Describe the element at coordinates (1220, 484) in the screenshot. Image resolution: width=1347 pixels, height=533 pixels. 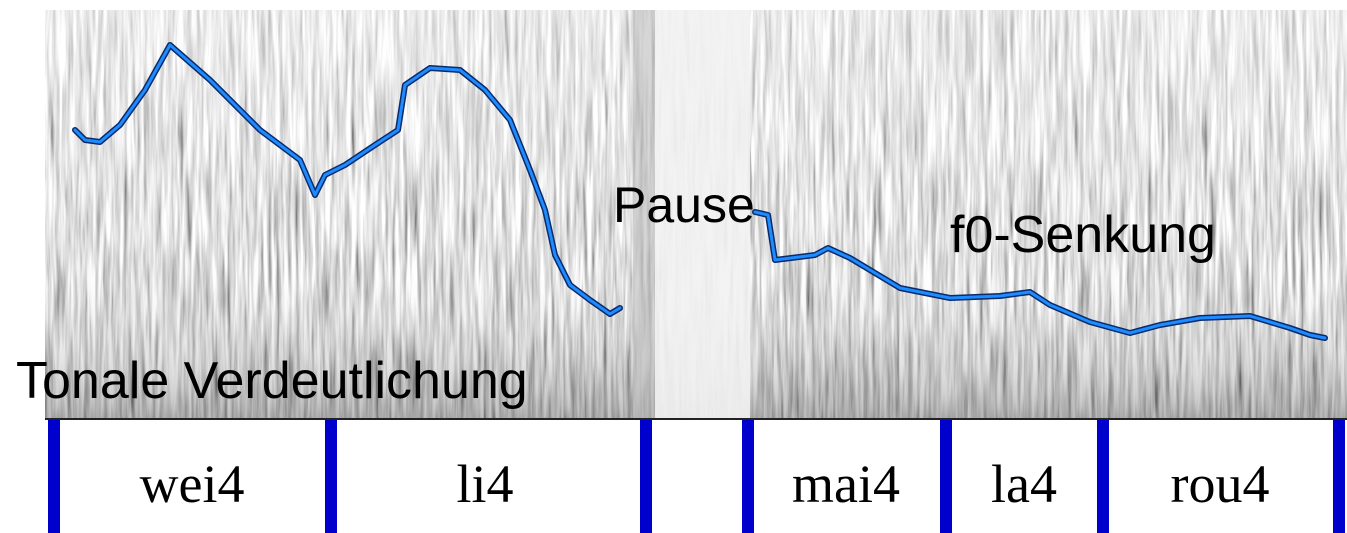
I see `syllable-label: rou4` at that location.